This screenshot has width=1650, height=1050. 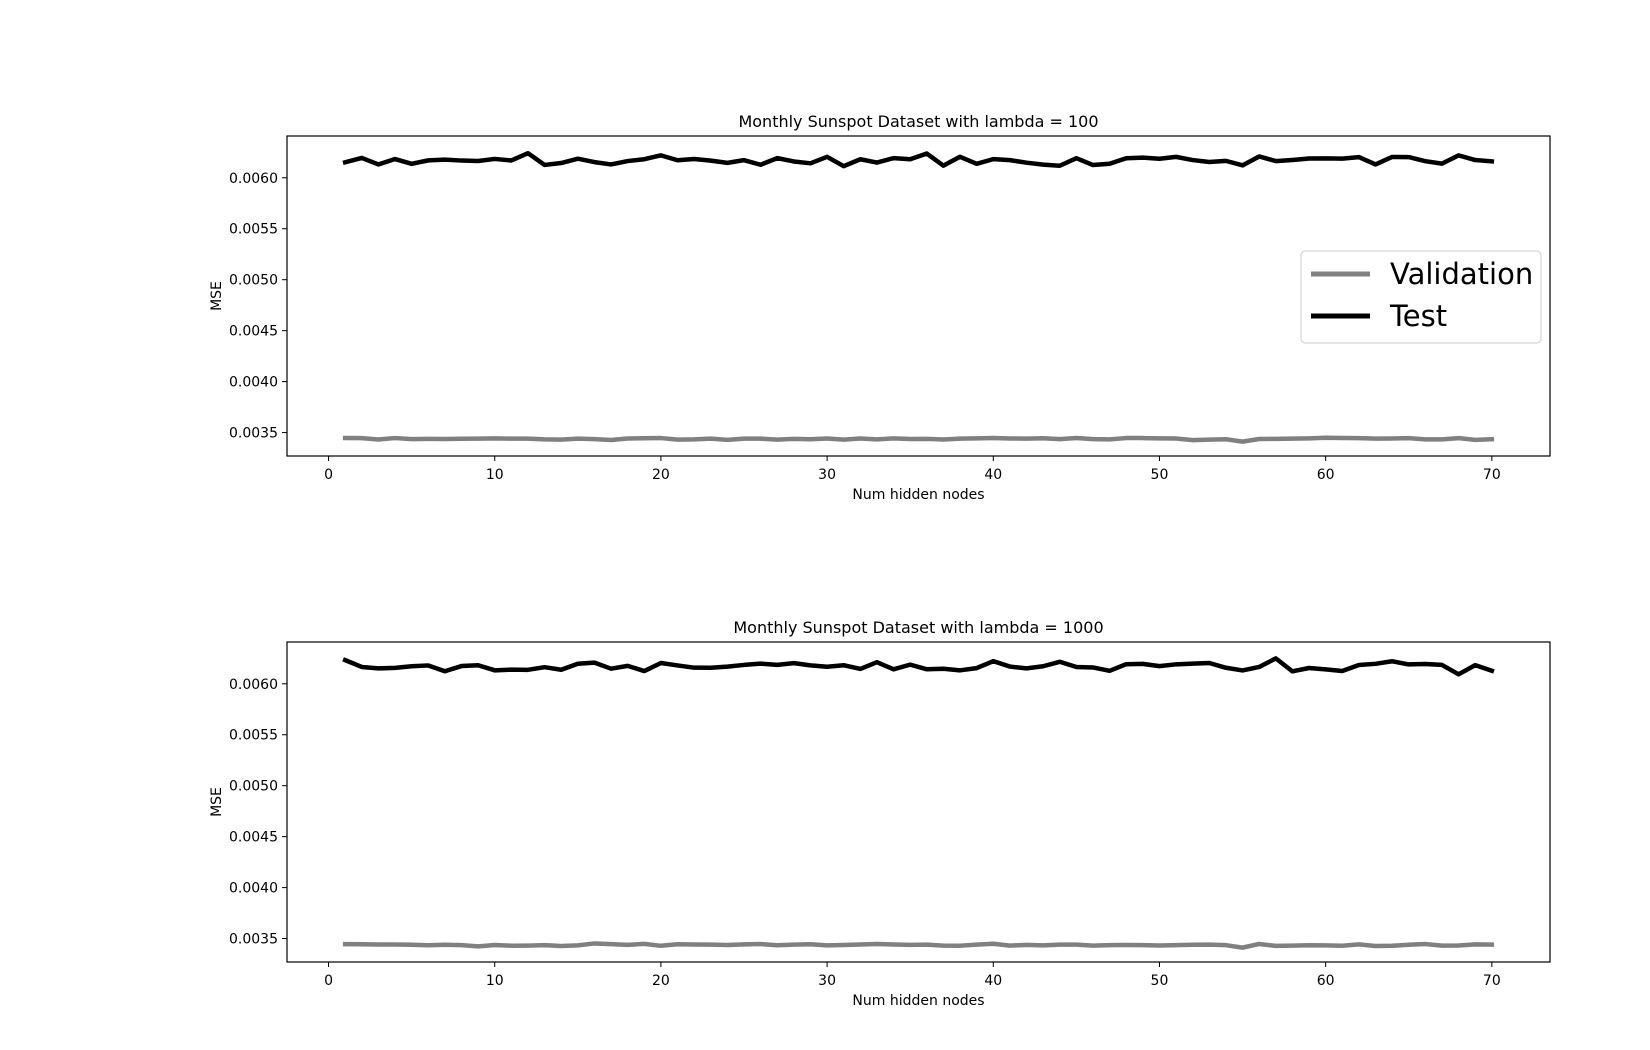 I want to click on series-line-black, so click(x=918, y=666).